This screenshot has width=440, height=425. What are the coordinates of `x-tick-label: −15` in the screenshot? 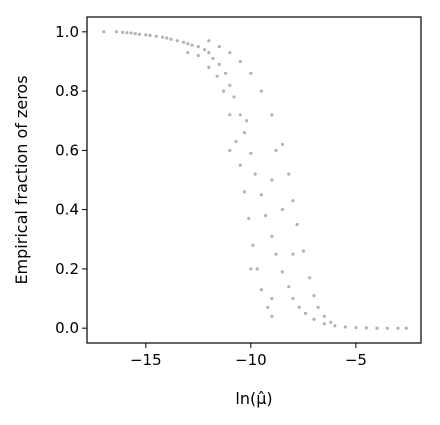 It's located at (146, 360).